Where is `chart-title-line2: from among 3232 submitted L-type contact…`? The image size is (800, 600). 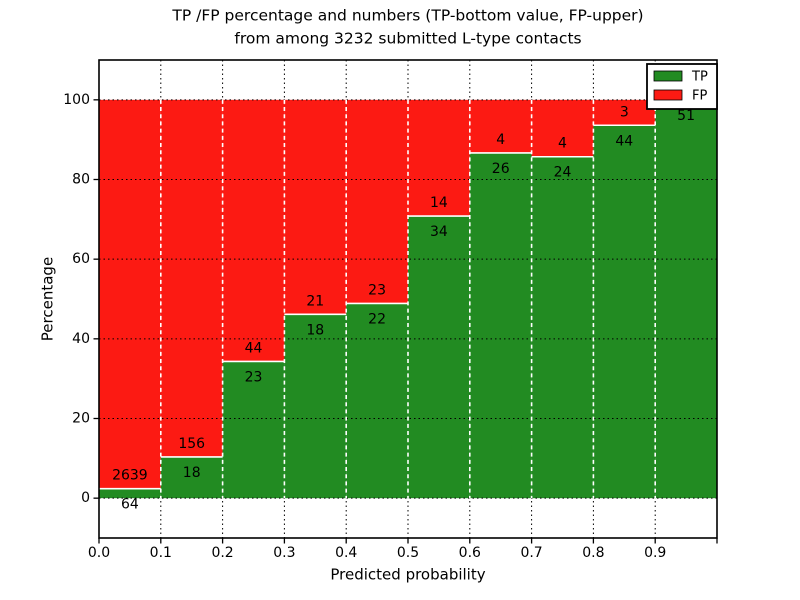 chart-title-line2: from among 3232 submitted L-type contact… is located at coordinates (407, 39).